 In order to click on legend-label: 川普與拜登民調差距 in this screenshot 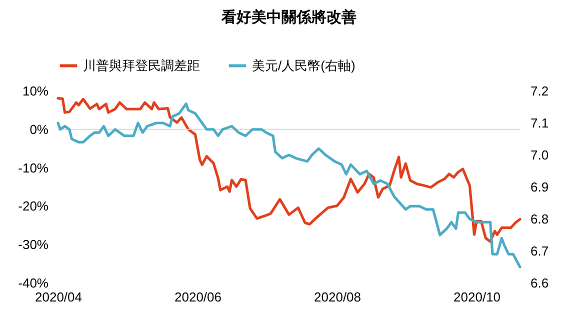, I will do `click(141, 65)`.